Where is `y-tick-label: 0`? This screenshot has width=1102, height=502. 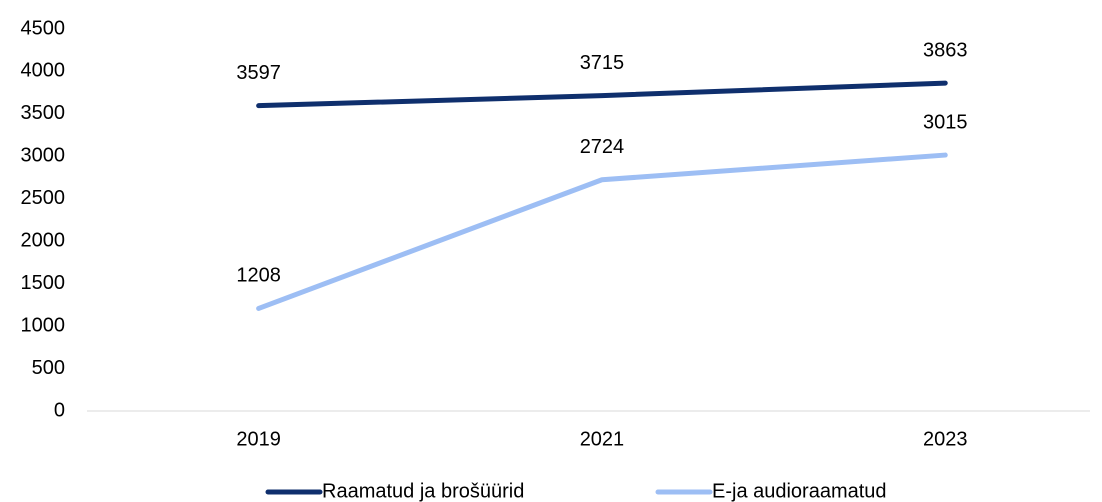
y-tick-label: 0 is located at coordinates (59, 410).